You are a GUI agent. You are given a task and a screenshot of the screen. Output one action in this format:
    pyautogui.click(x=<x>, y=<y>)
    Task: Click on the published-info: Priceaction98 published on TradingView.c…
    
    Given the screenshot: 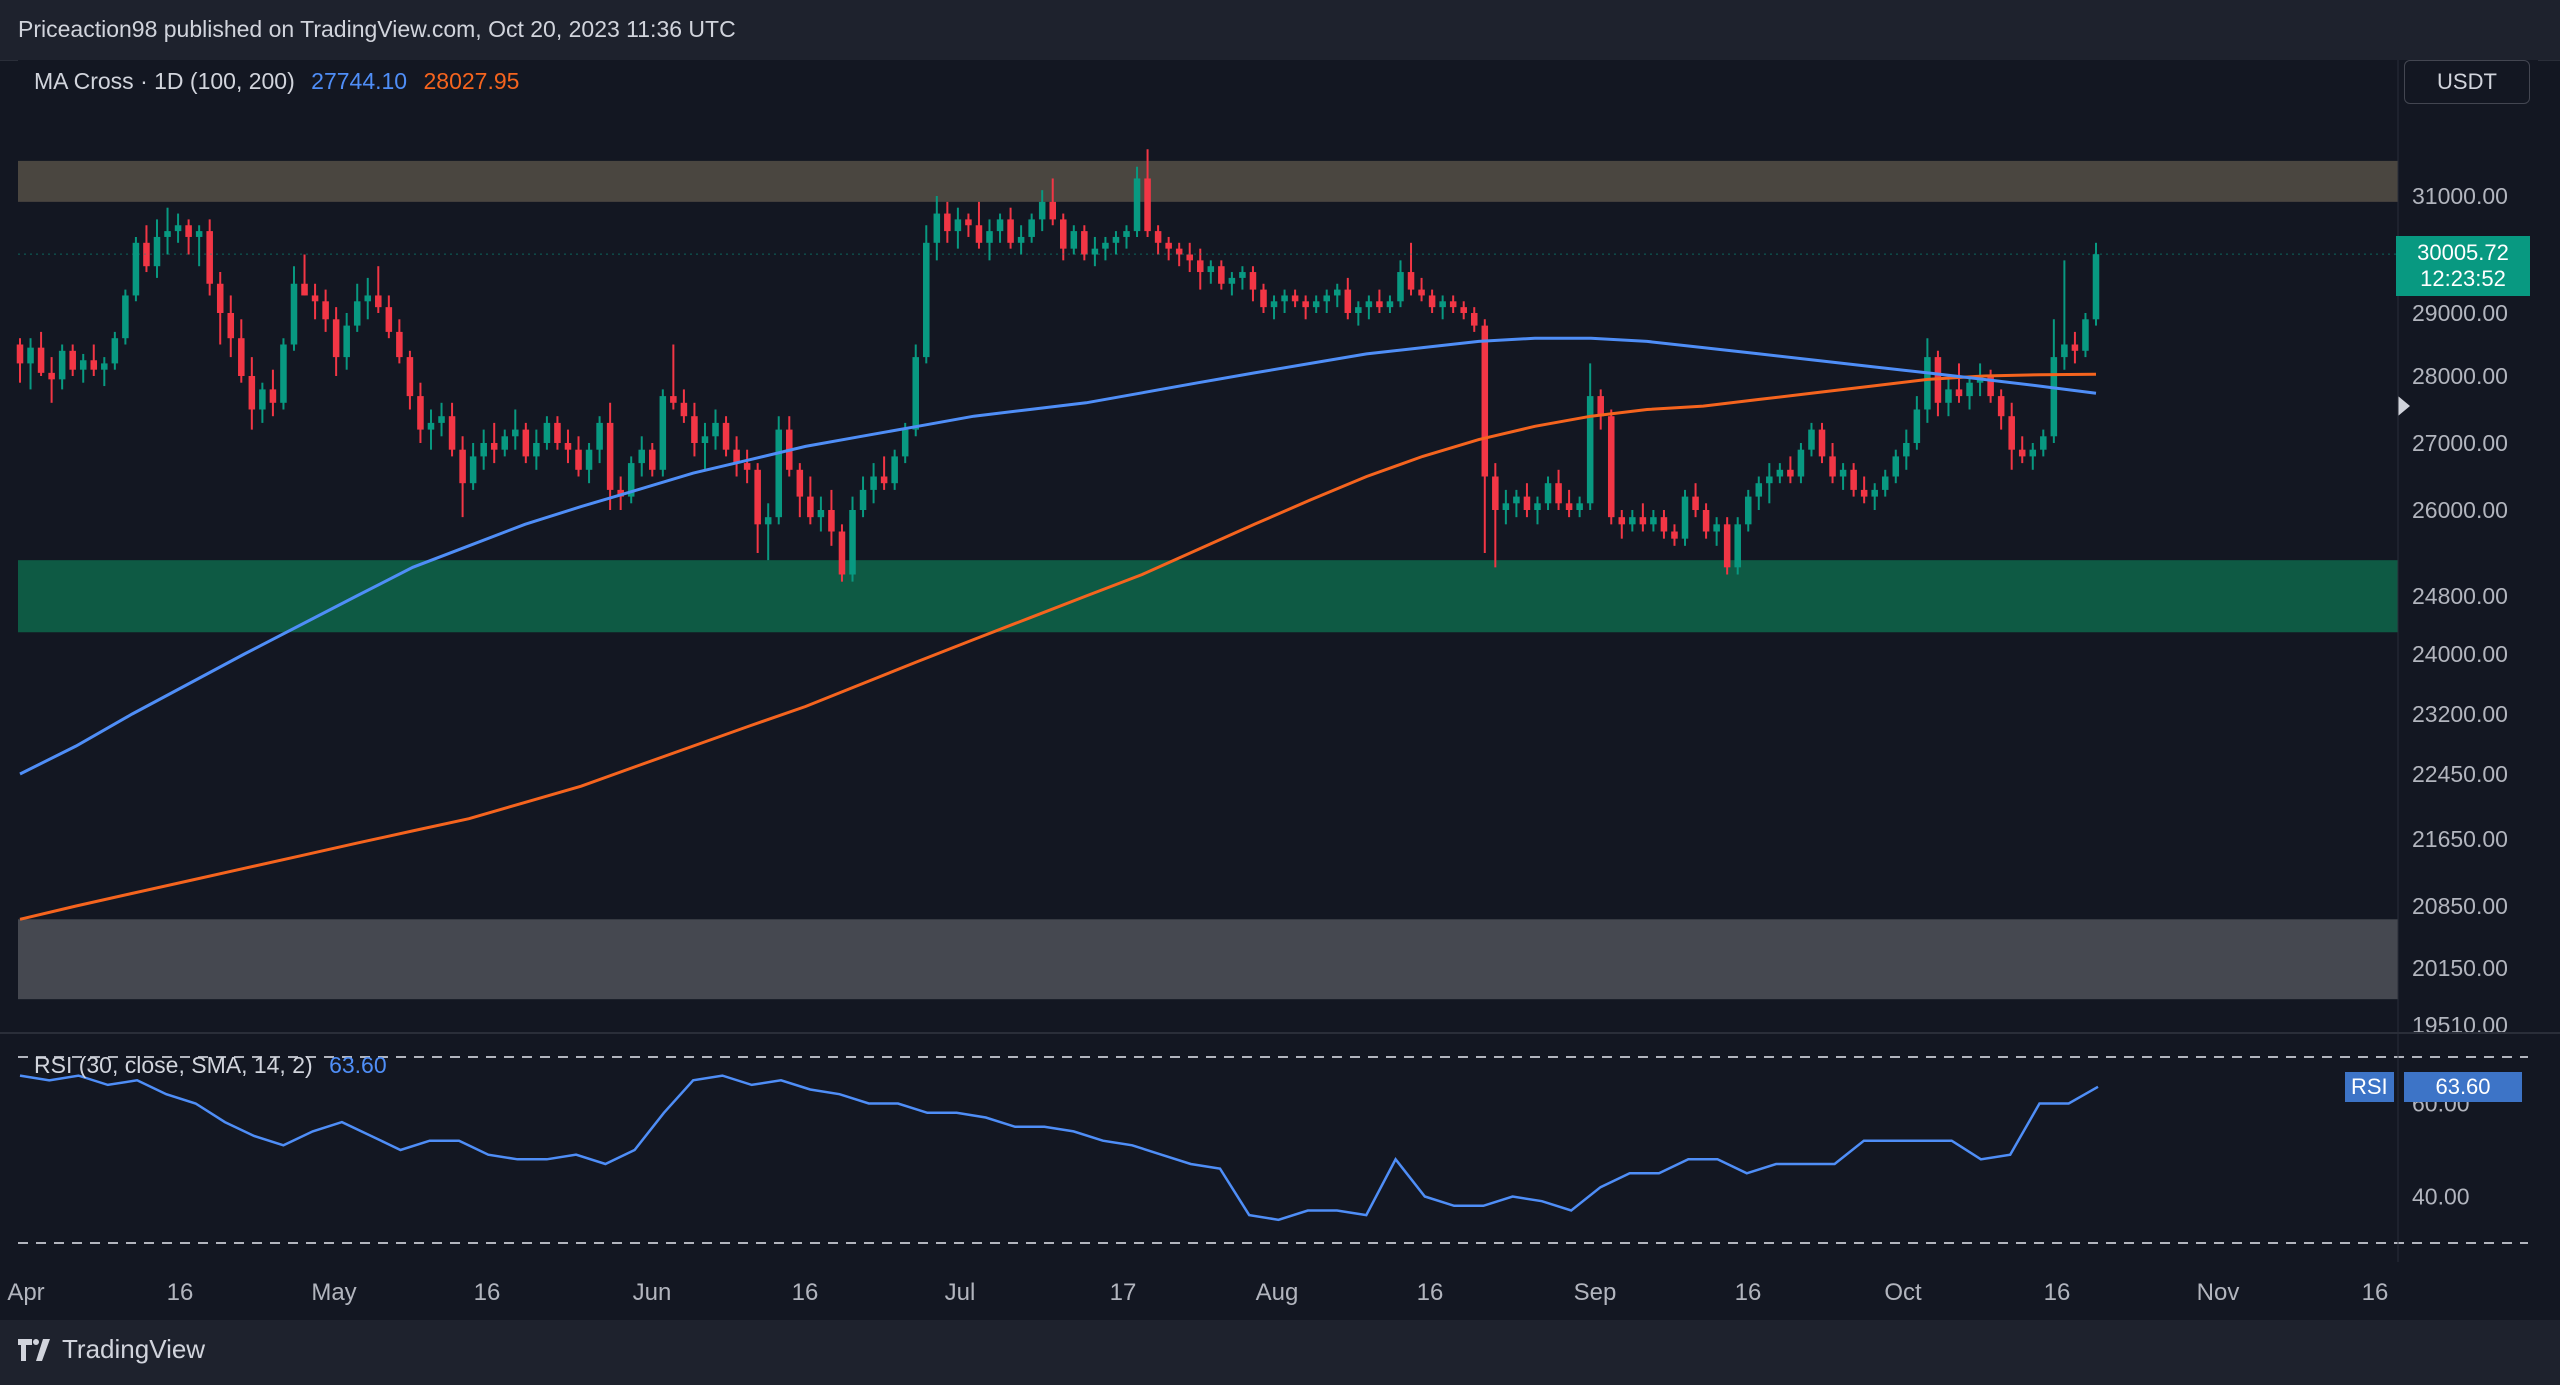 What is the action you would take?
    pyautogui.click(x=377, y=29)
    